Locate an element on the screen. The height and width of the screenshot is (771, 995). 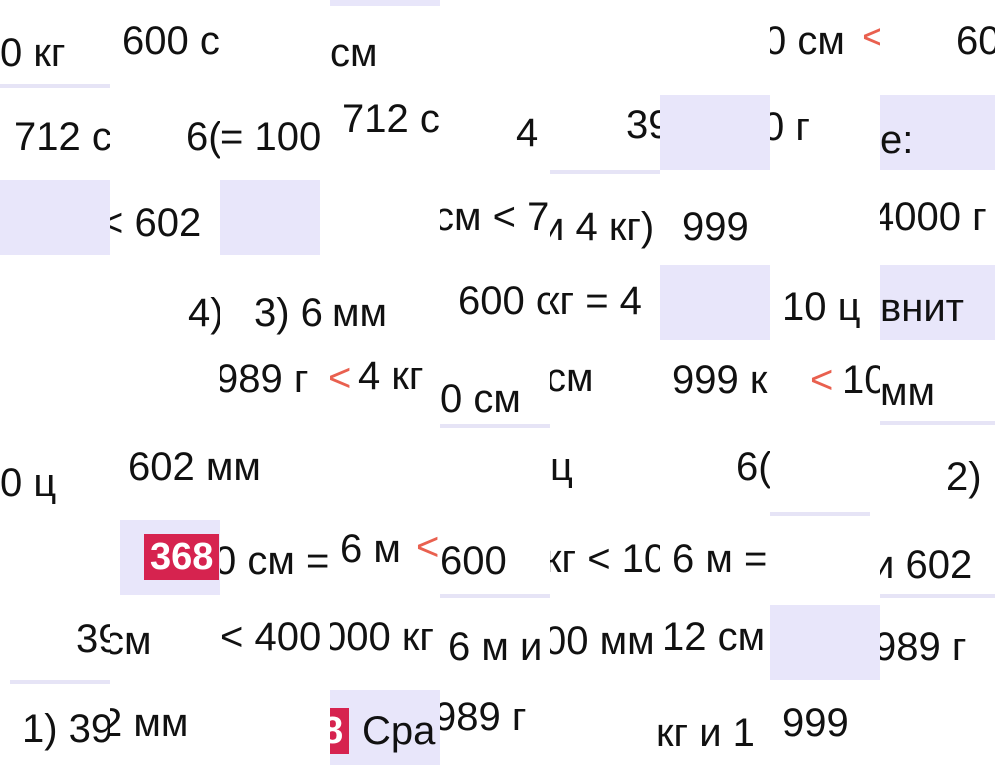
fragment: = 100 is located at coordinates (271, 137).